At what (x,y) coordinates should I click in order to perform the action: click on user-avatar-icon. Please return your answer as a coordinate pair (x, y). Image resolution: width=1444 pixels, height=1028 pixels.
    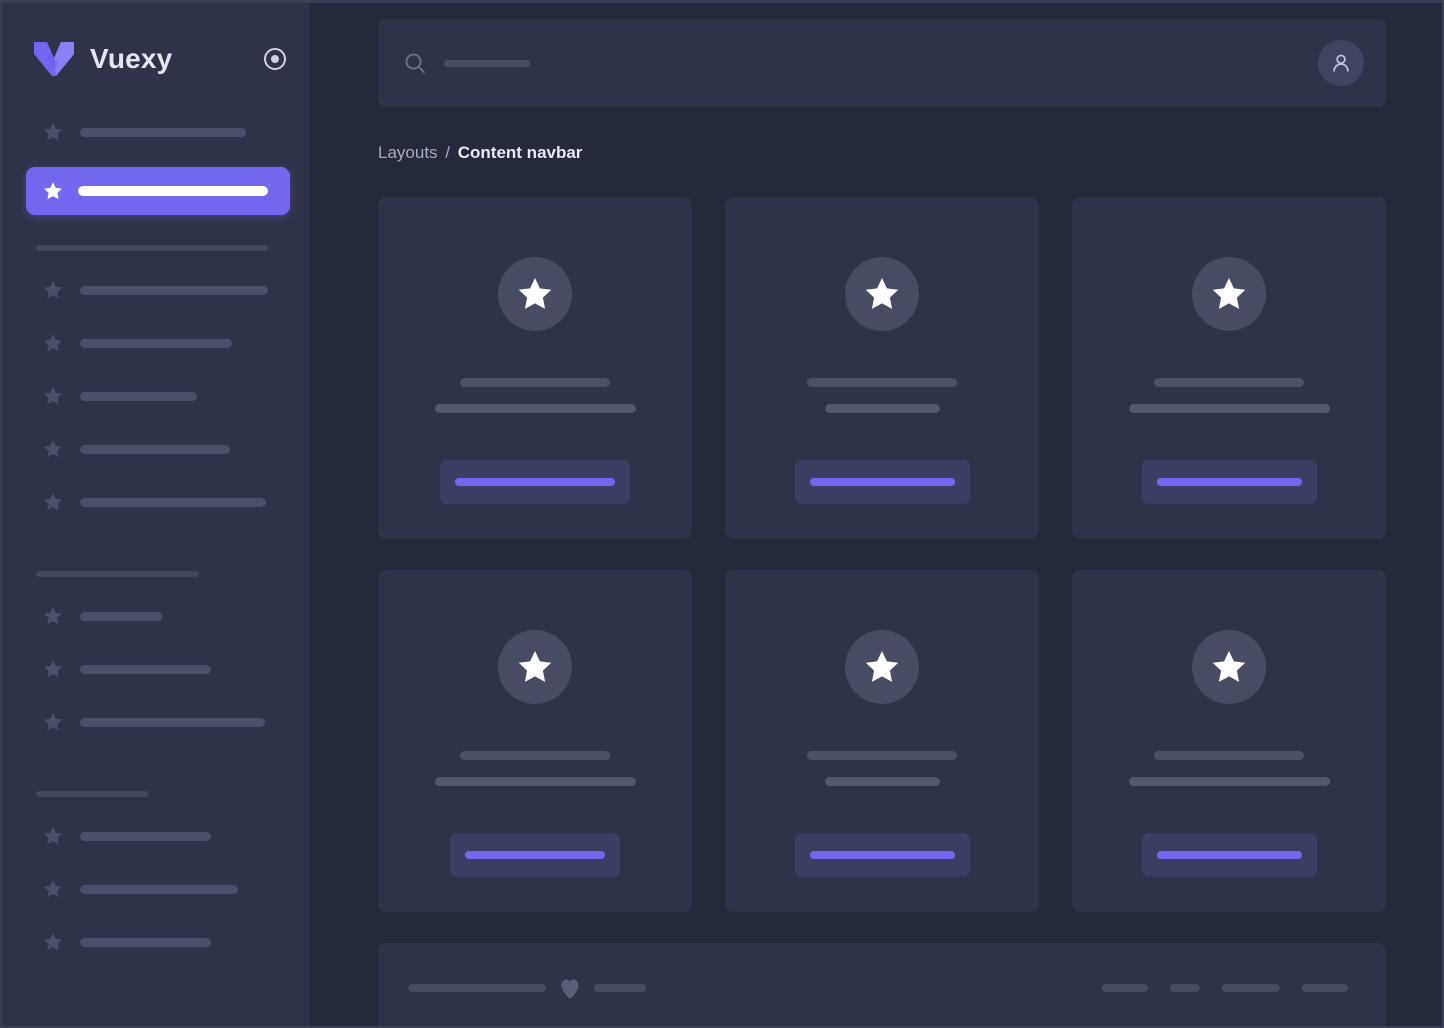
    Looking at the image, I should click on (1341, 63).